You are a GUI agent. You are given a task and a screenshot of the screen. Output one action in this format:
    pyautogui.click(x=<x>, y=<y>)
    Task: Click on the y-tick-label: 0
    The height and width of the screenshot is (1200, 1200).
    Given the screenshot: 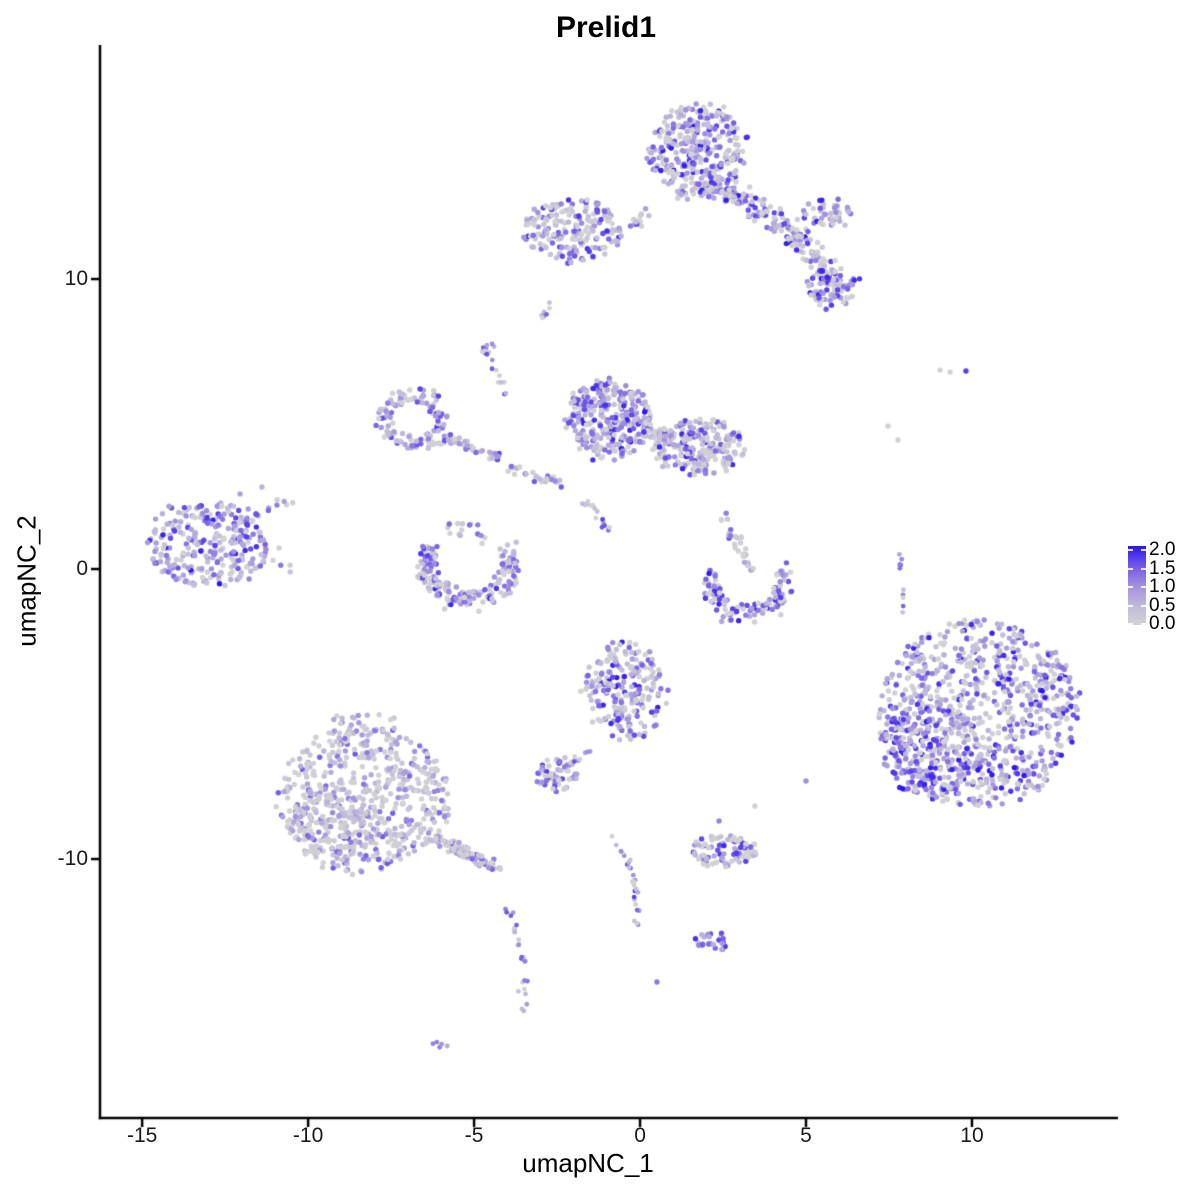 What is the action you would take?
    pyautogui.click(x=82, y=569)
    